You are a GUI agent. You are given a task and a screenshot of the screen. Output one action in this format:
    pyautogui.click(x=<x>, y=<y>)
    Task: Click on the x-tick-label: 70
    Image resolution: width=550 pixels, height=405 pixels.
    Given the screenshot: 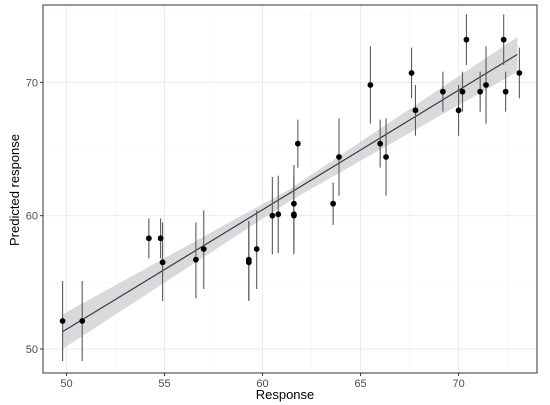 What is the action you would take?
    pyautogui.click(x=458, y=384)
    